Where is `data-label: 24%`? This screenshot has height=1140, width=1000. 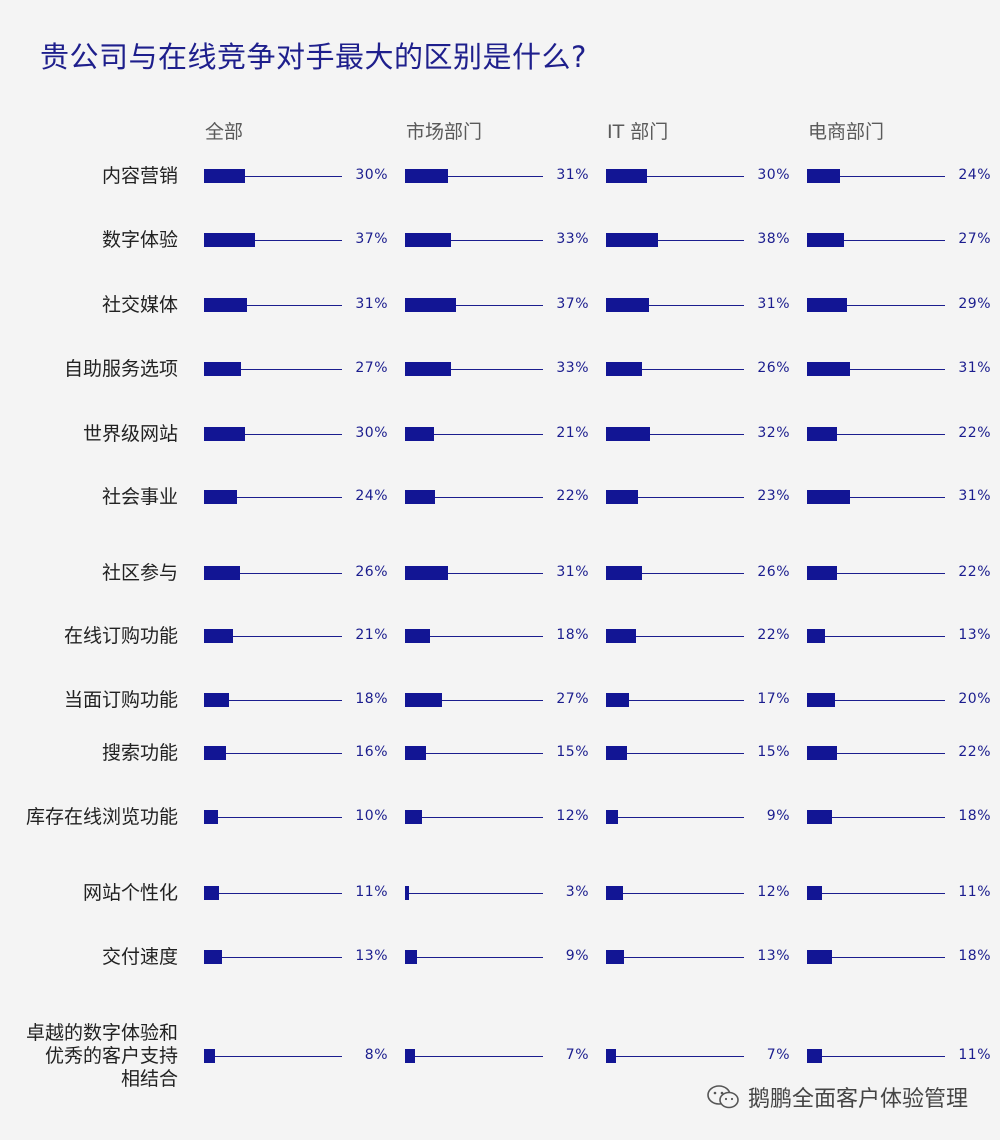
data-label: 24% is located at coordinates (371, 496).